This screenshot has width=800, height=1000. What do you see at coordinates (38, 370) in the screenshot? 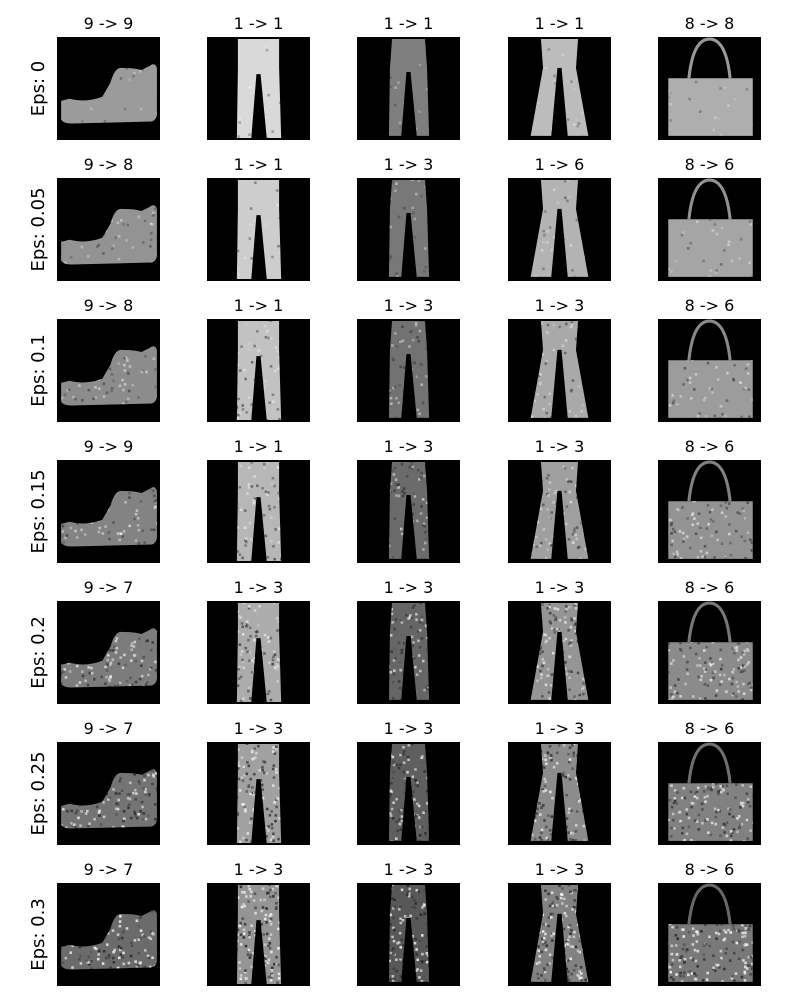
I see `row-label: Eps: 0.1` at bounding box center [38, 370].